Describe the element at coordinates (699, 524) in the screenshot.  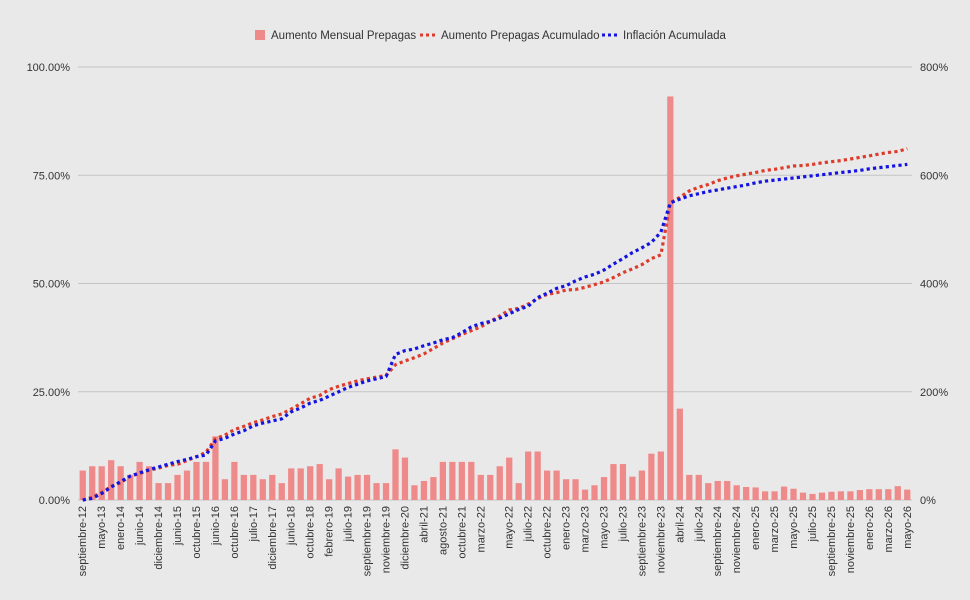
I see `x-axis-tick-label: julio-24` at that location.